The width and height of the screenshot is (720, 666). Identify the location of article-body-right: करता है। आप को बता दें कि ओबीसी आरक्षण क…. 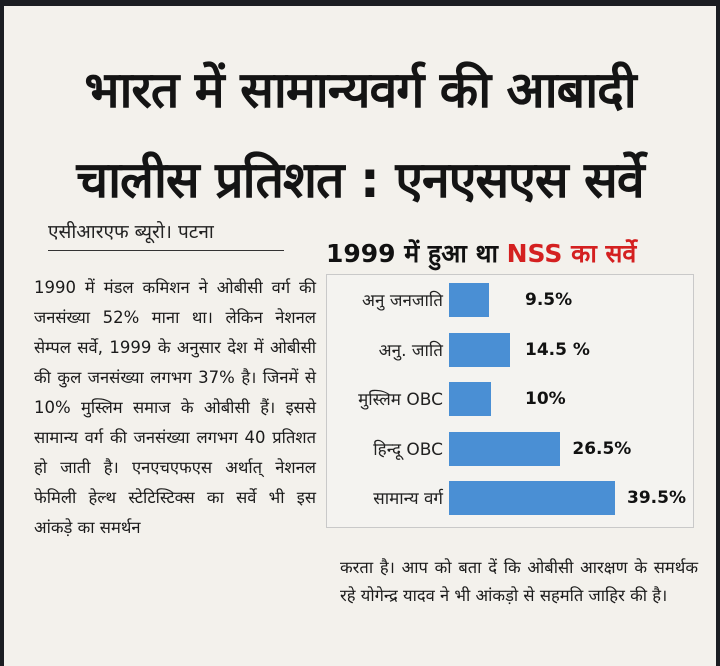
(519, 581).